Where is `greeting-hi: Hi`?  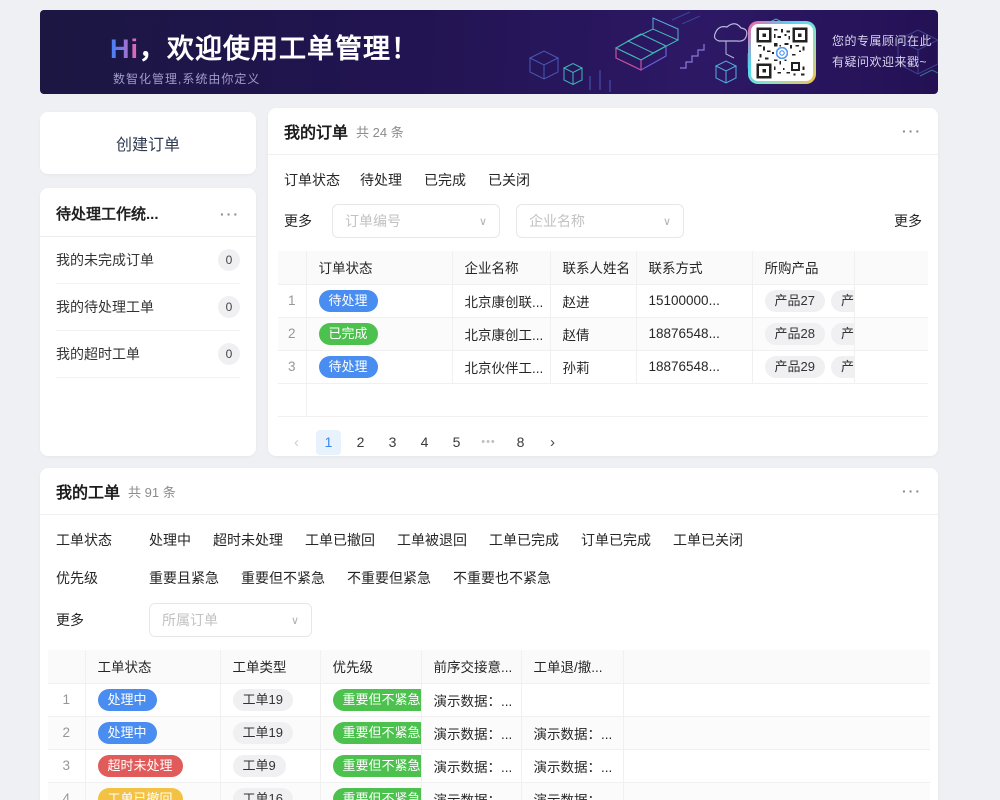
greeting-hi: Hi is located at coordinates (124, 49).